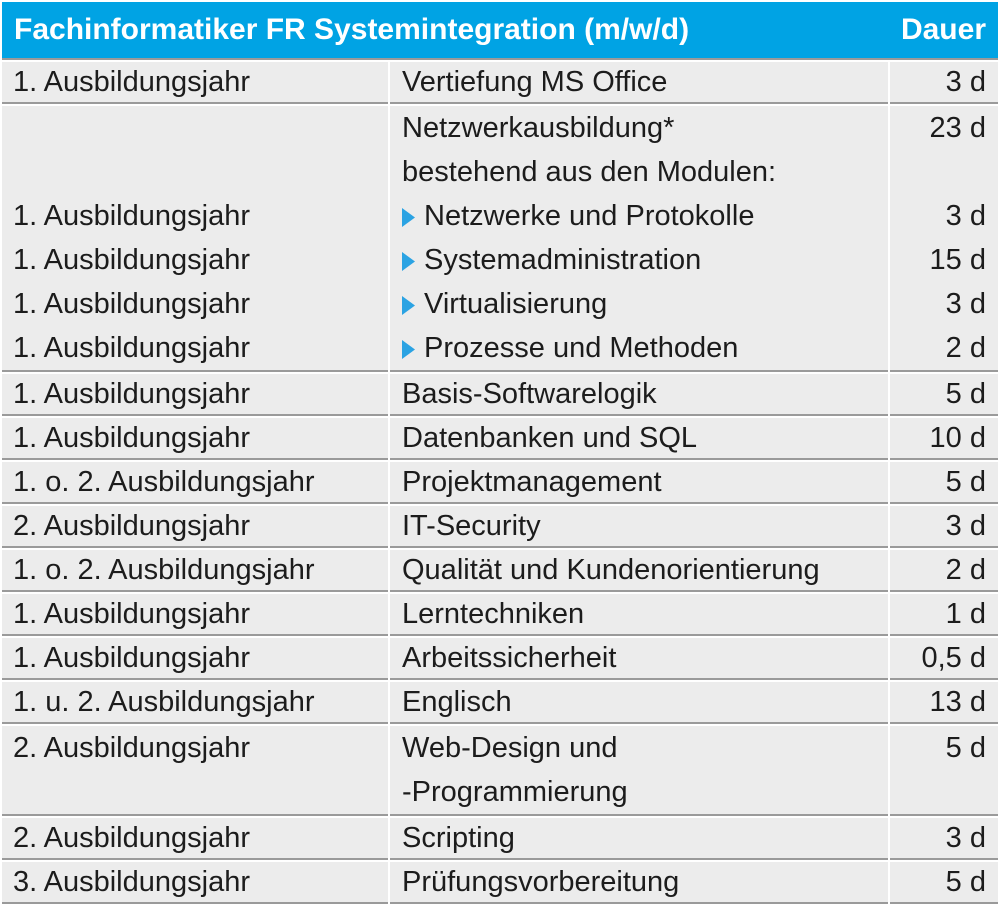  I want to click on duration-cell: 13 d, so click(944, 703).